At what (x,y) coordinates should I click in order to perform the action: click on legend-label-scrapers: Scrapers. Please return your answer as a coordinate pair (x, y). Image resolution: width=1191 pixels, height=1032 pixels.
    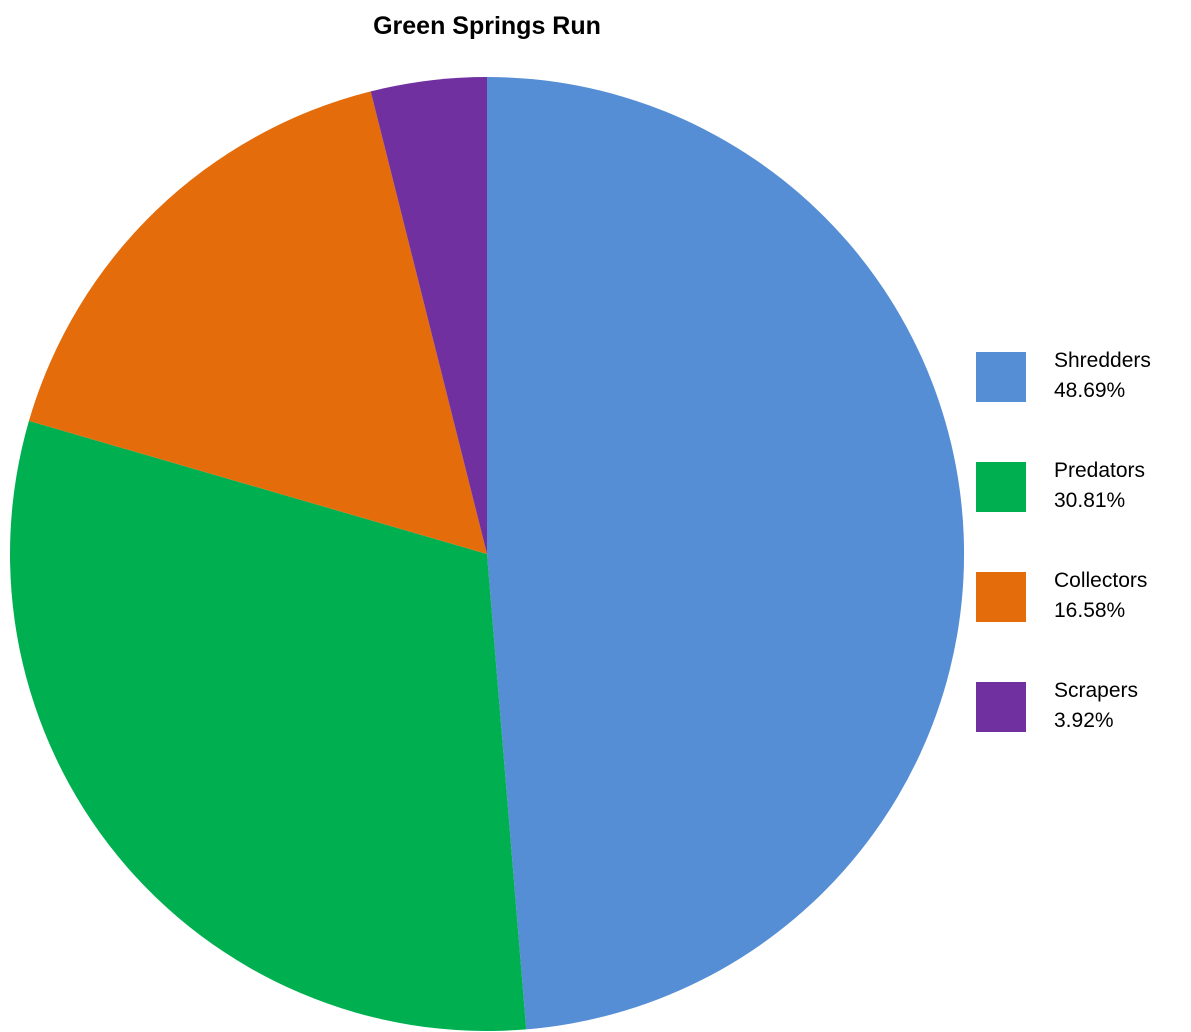
    Looking at the image, I should click on (1096, 690).